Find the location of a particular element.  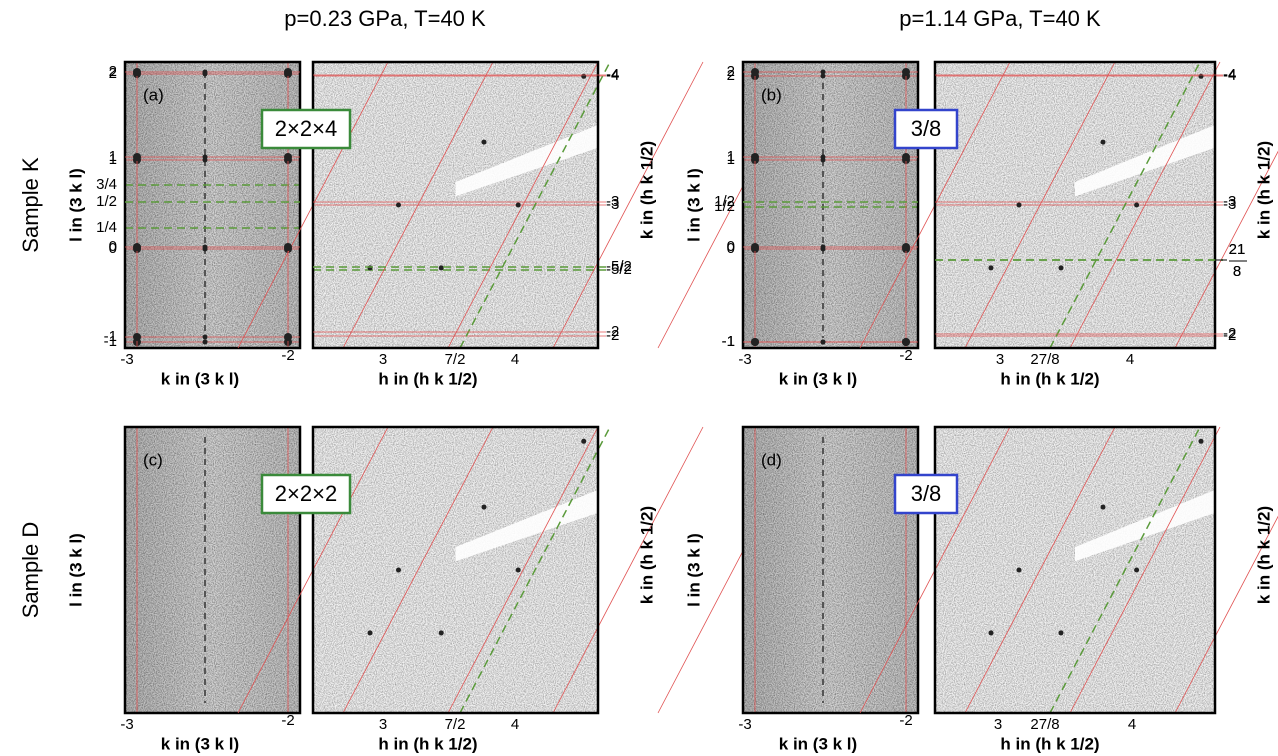

y-tick-label: 3/4 is located at coordinates (106, 184).